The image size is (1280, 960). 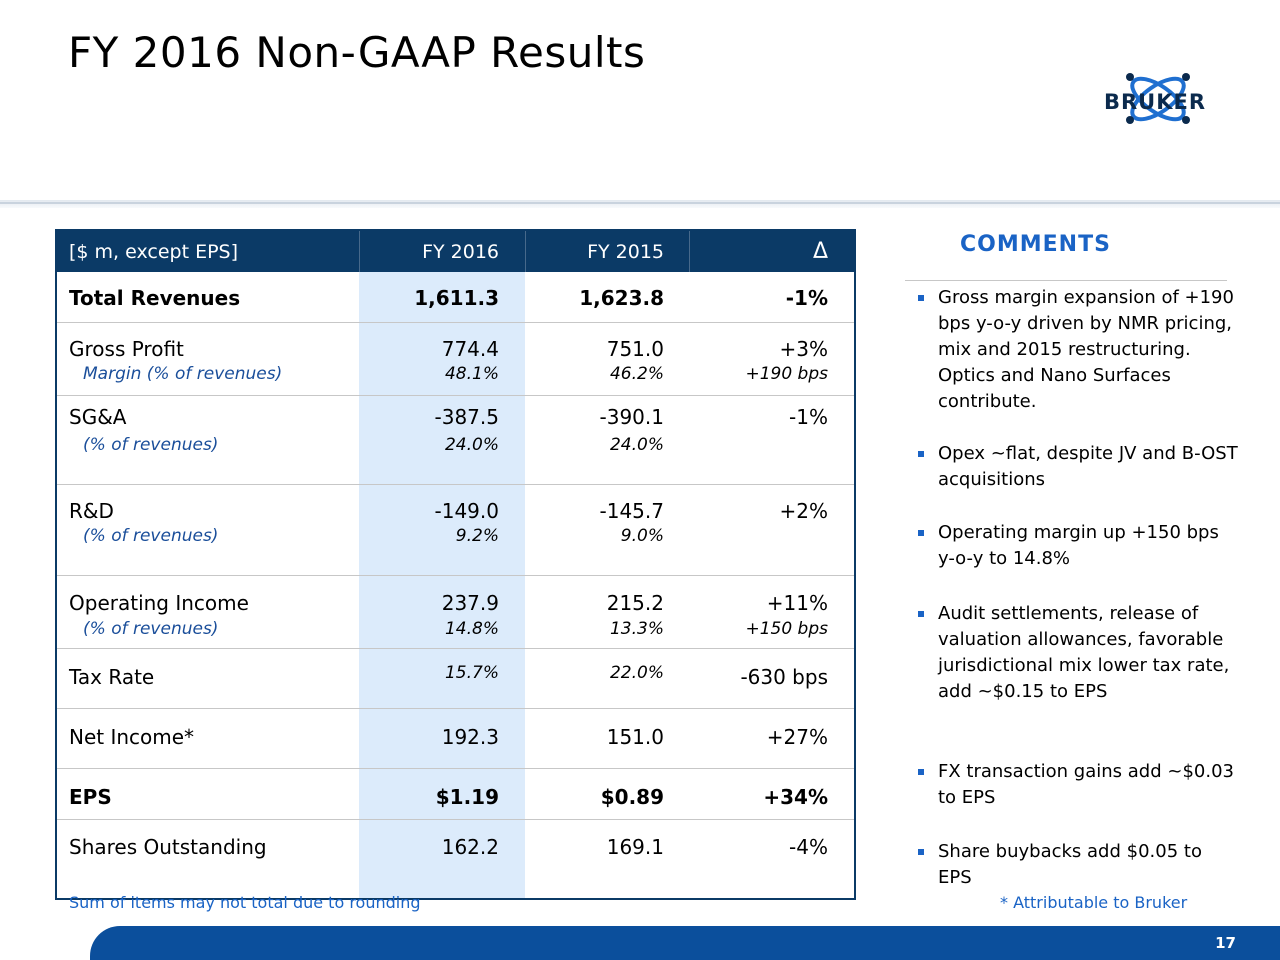 I want to click on attribution-footnote: * Attributable to Bruker, so click(x=1094, y=902).